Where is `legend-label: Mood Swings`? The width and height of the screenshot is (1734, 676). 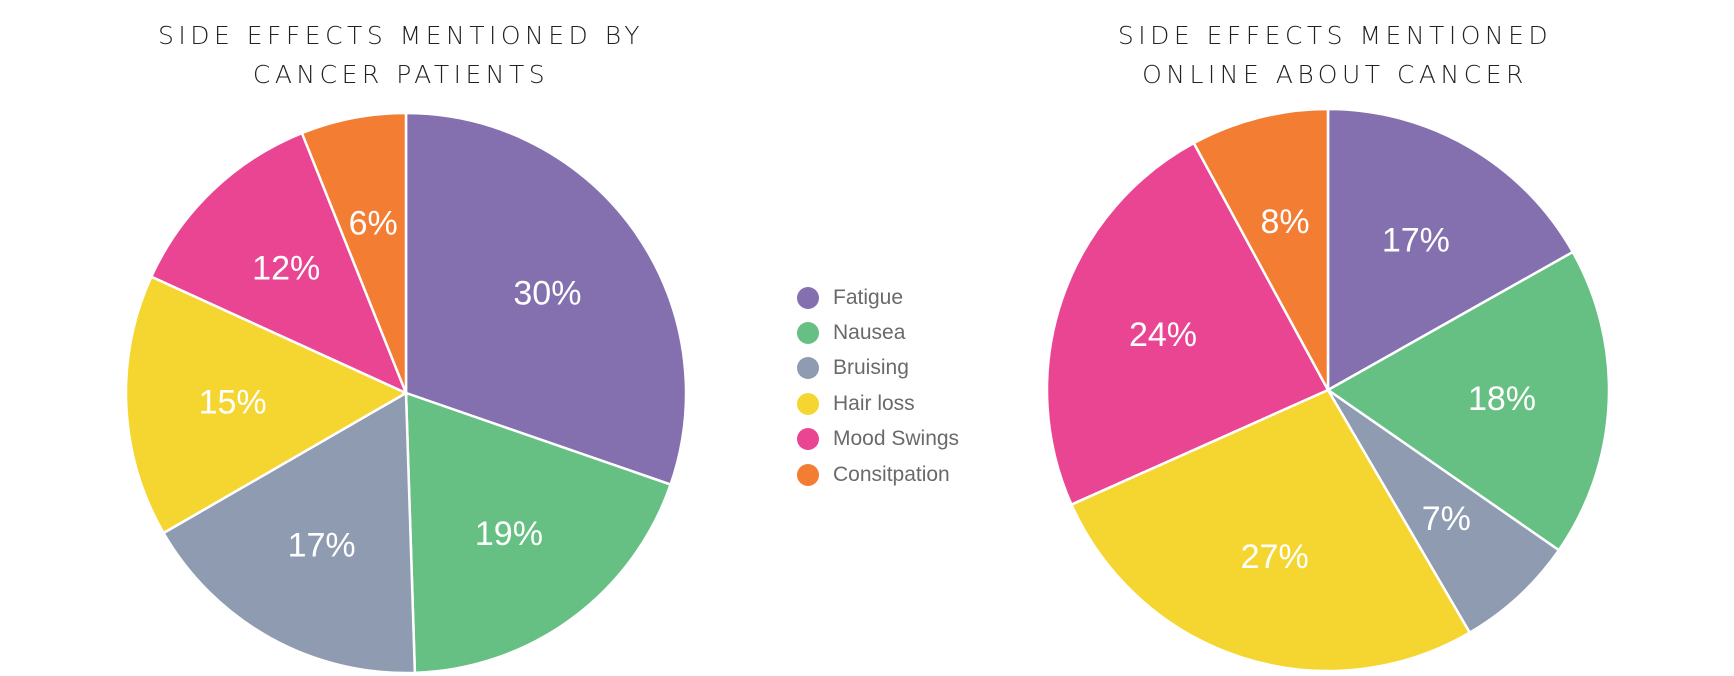 legend-label: Mood Swings is located at coordinates (896, 439).